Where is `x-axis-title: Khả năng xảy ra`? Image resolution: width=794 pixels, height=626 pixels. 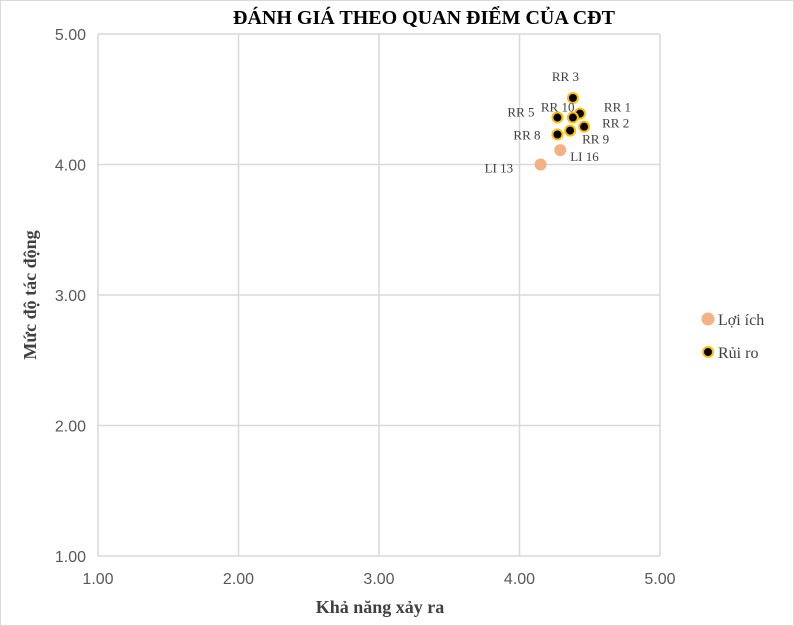
x-axis-title: Khả năng xảy ra is located at coordinates (380, 607).